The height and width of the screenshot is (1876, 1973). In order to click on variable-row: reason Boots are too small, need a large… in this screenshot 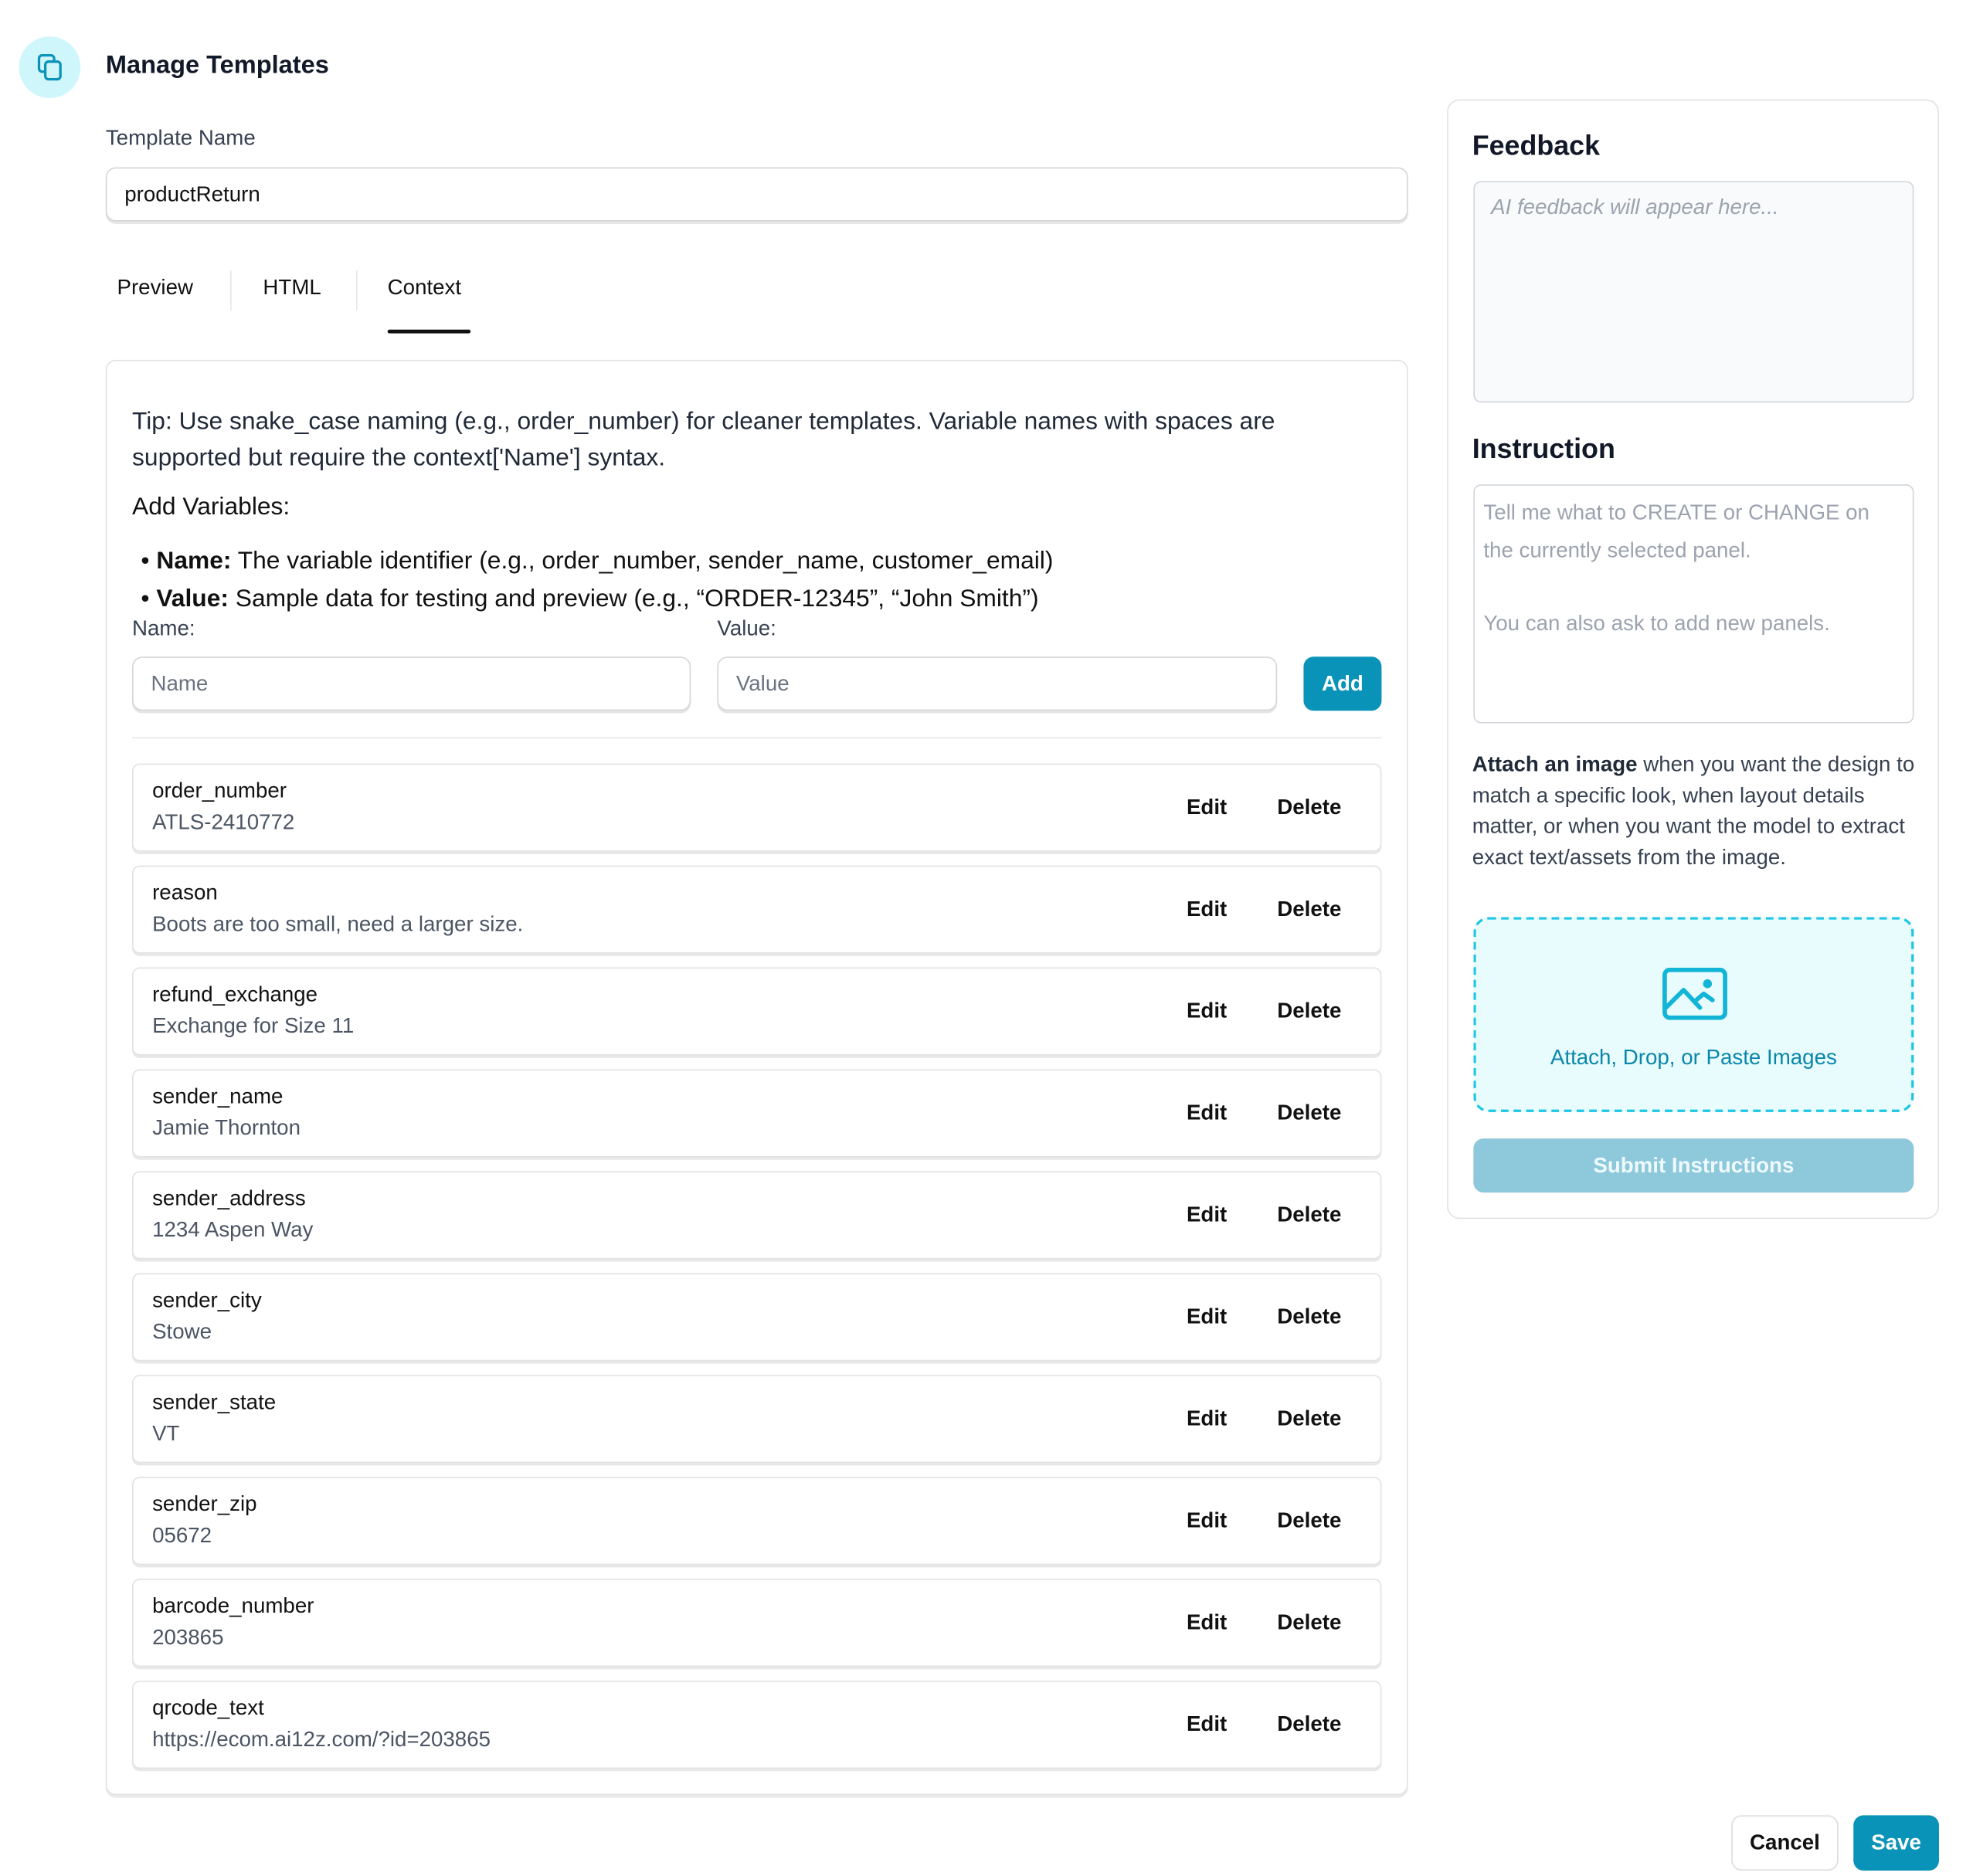, I will do `click(757, 909)`.